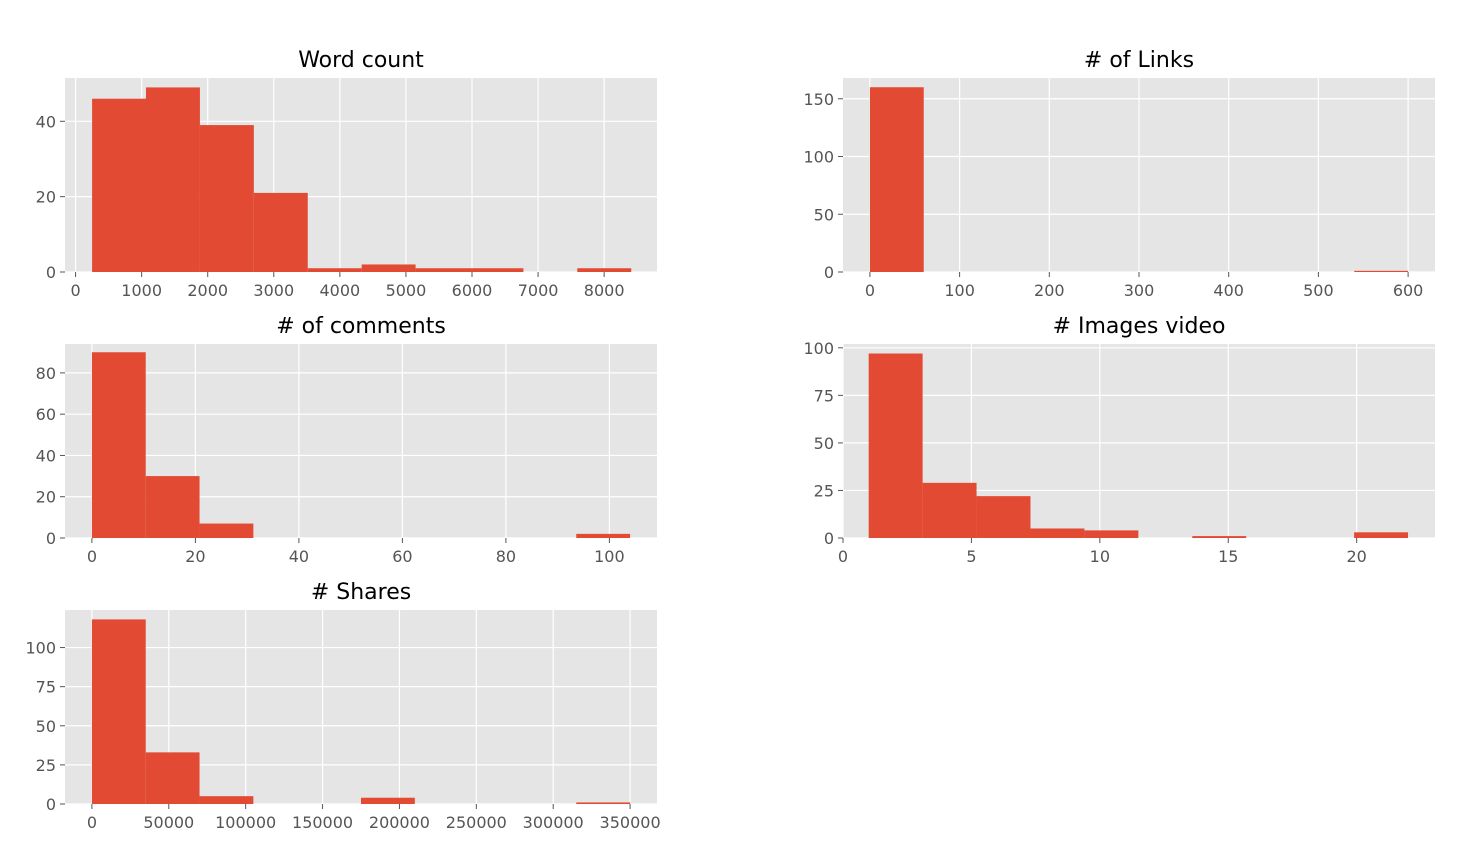  Describe the element at coordinates (818, 157) in the screenshot. I see `of-links-y-tick-label: 100` at that location.